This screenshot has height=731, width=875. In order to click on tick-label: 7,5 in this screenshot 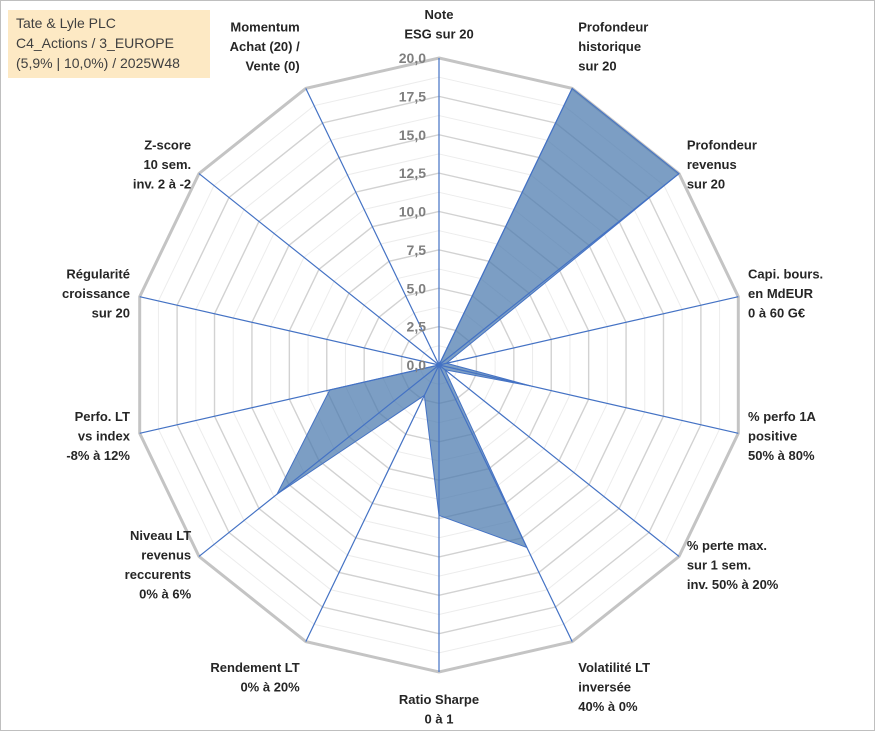, I will do `click(417, 250)`.